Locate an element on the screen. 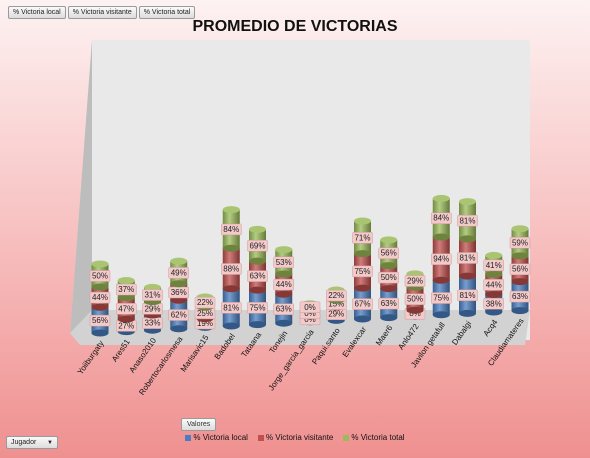  data-label-total-12: 29% is located at coordinates (415, 281).